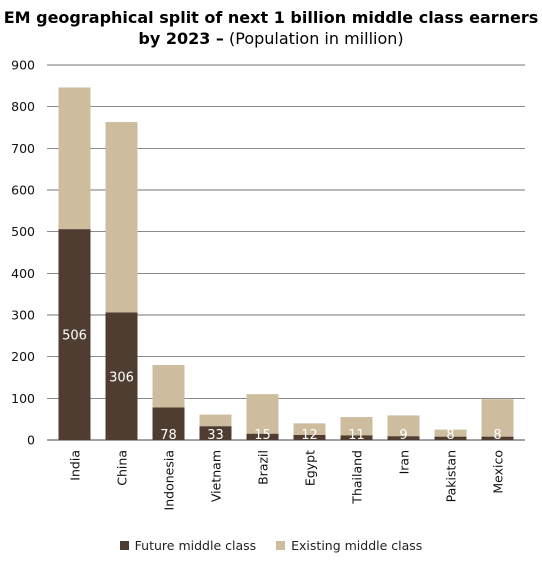 The image size is (542, 567). I want to click on bar-future-brazil, so click(262, 436).